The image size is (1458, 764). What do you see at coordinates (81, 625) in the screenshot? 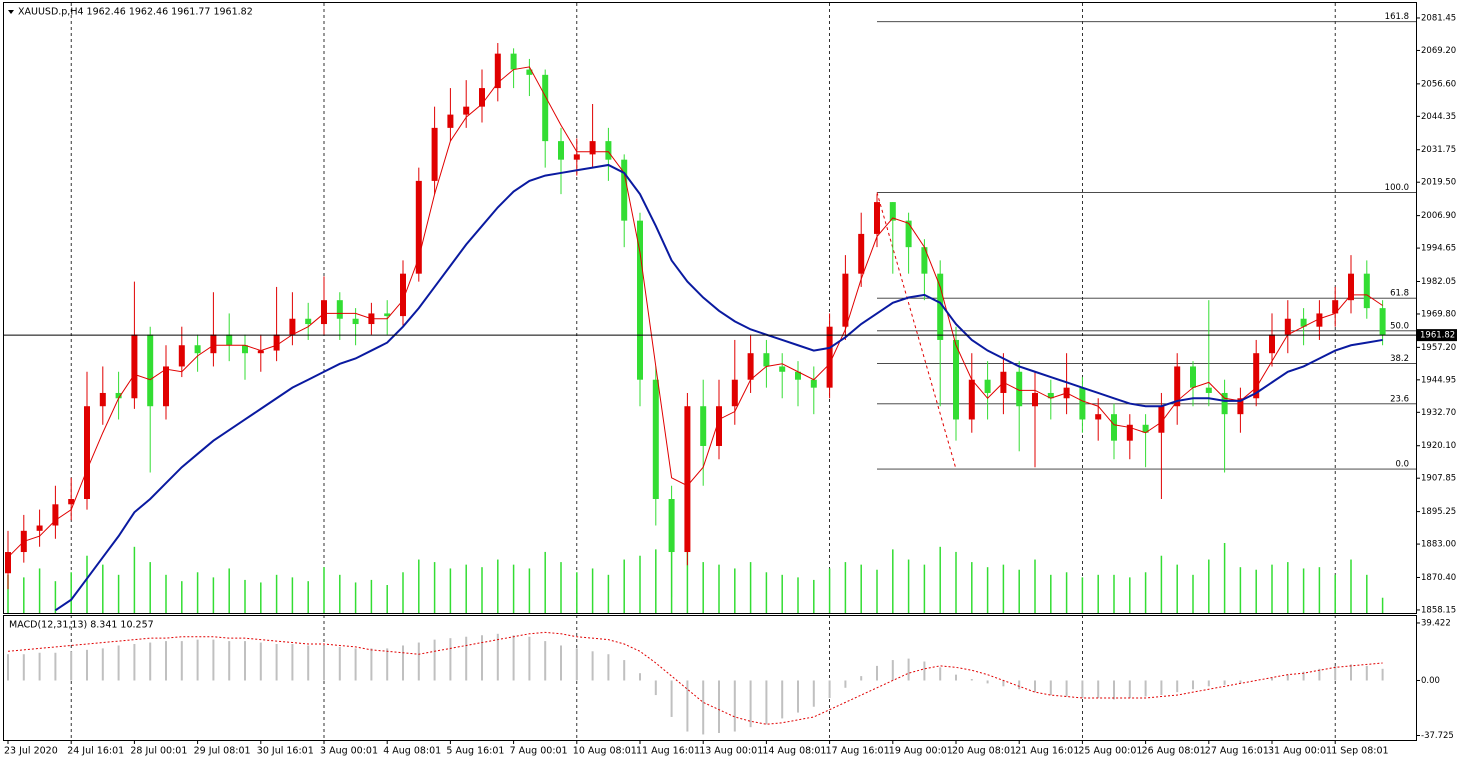
I see `macd-label: MACD(12,31,13) 8.341 10.257` at bounding box center [81, 625].